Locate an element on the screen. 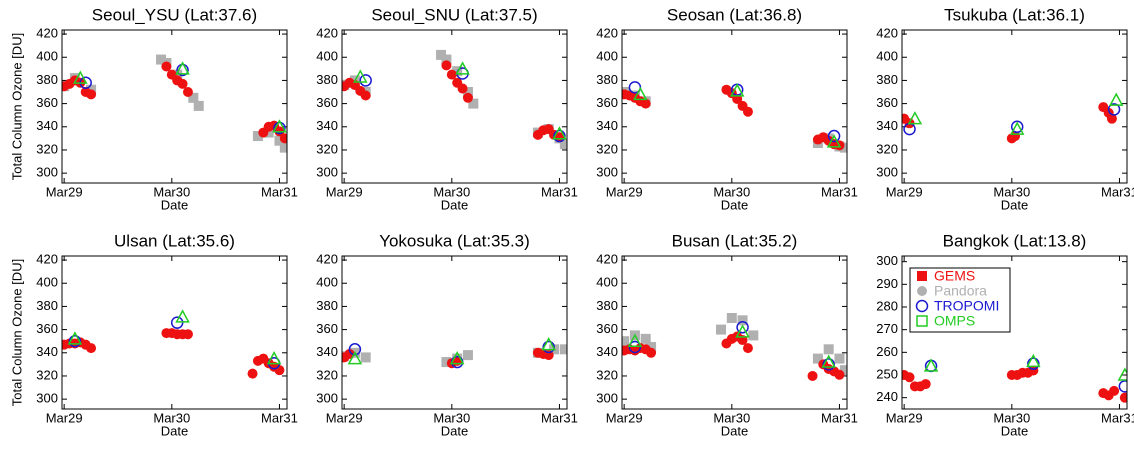 Image resolution: width=1134 pixels, height=451 pixels. panel-title: Seosan (Lat:36.8) is located at coordinates (734, 14).